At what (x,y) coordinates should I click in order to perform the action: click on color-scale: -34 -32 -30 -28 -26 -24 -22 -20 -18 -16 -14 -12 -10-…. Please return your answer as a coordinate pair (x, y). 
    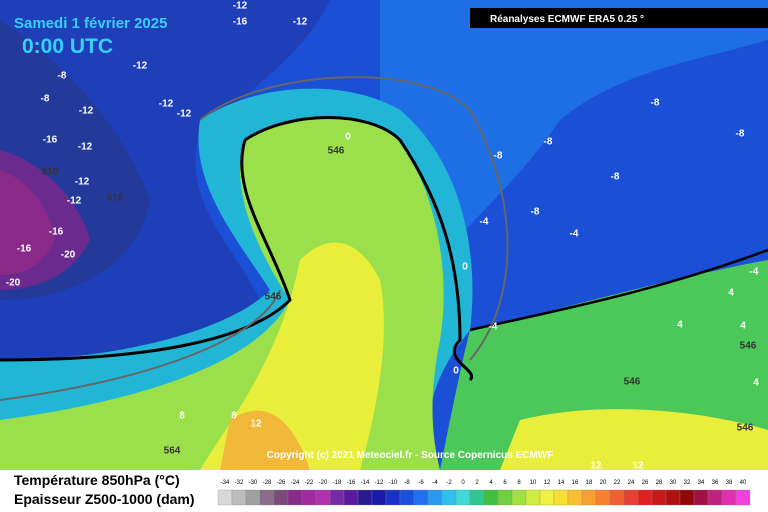
    Looking at the image, I should click on (484, 493).